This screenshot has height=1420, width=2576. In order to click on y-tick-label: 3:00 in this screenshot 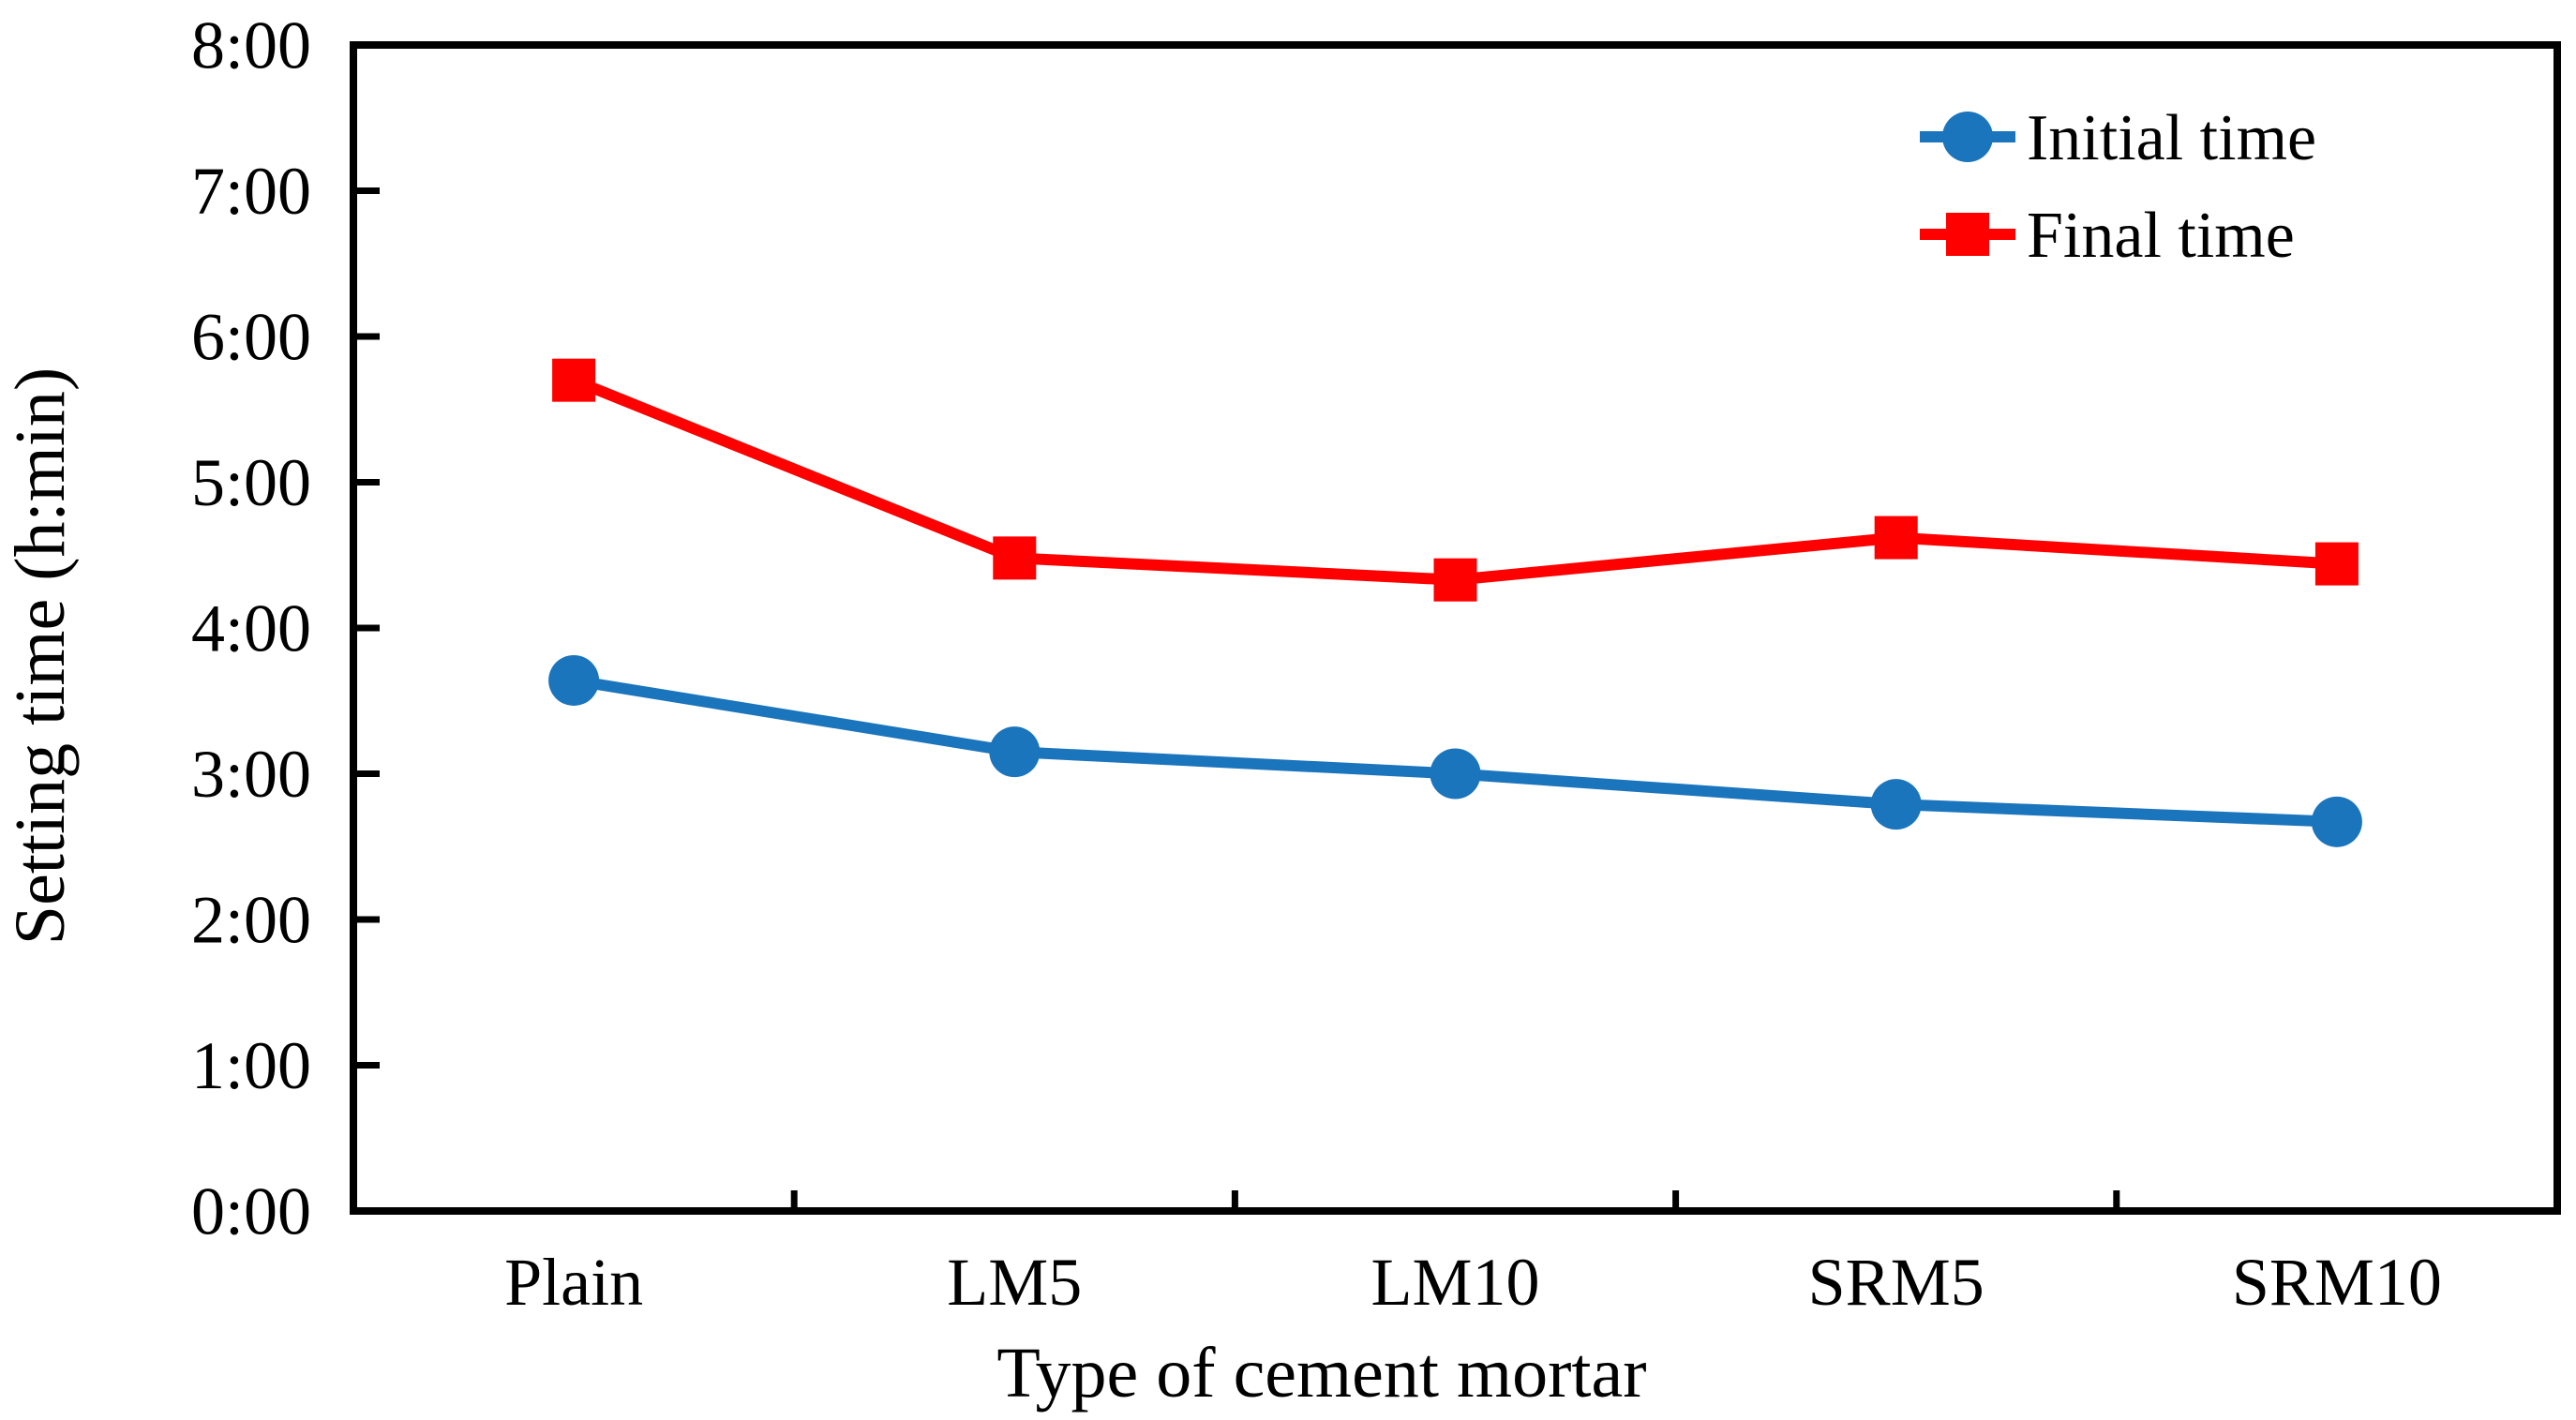, I will do `click(251, 774)`.